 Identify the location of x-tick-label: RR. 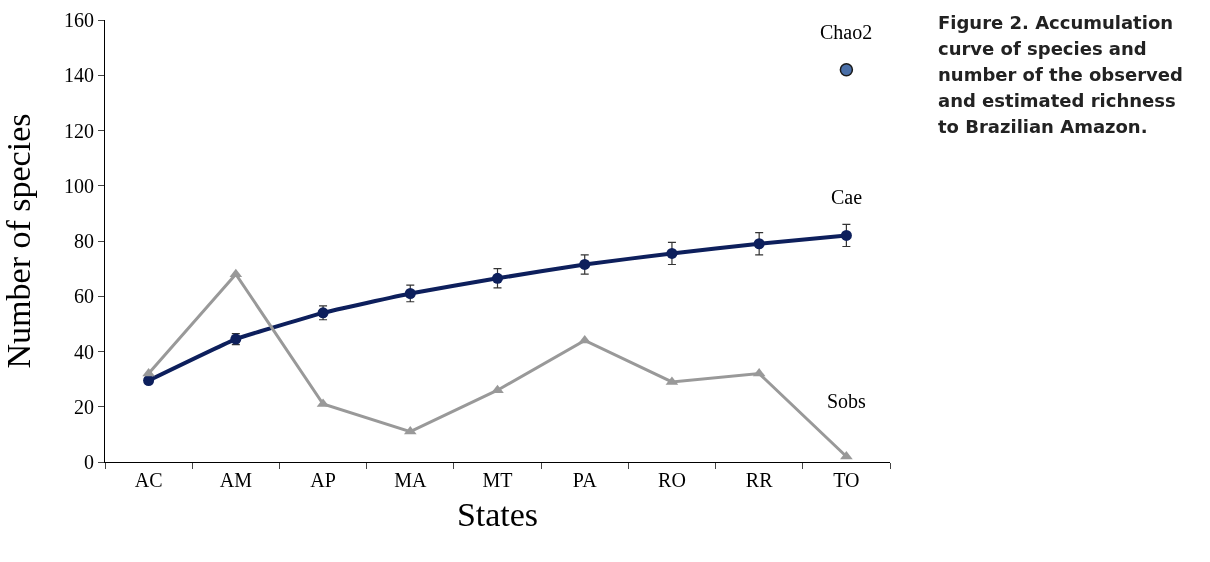
(759, 480).